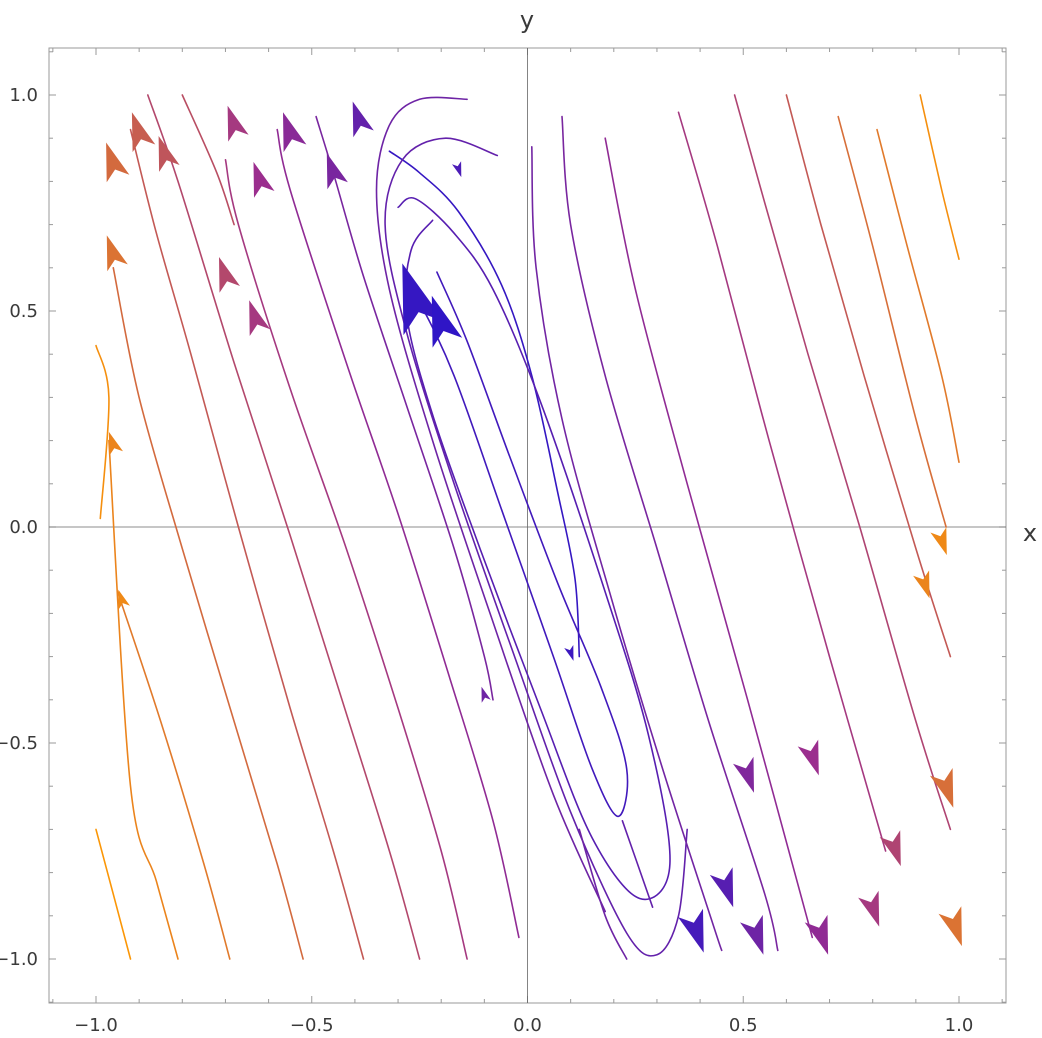  Describe the element at coordinates (743, 1025) in the screenshot. I see `x-tick-label: 0.5` at that location.